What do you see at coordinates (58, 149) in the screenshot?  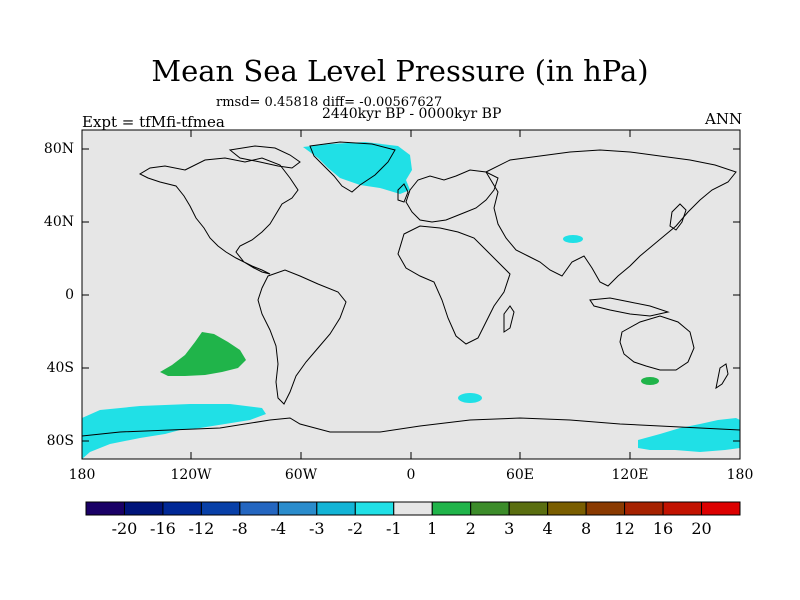 I see `y-label-80n: 80N` at bounding box center [58, 149].